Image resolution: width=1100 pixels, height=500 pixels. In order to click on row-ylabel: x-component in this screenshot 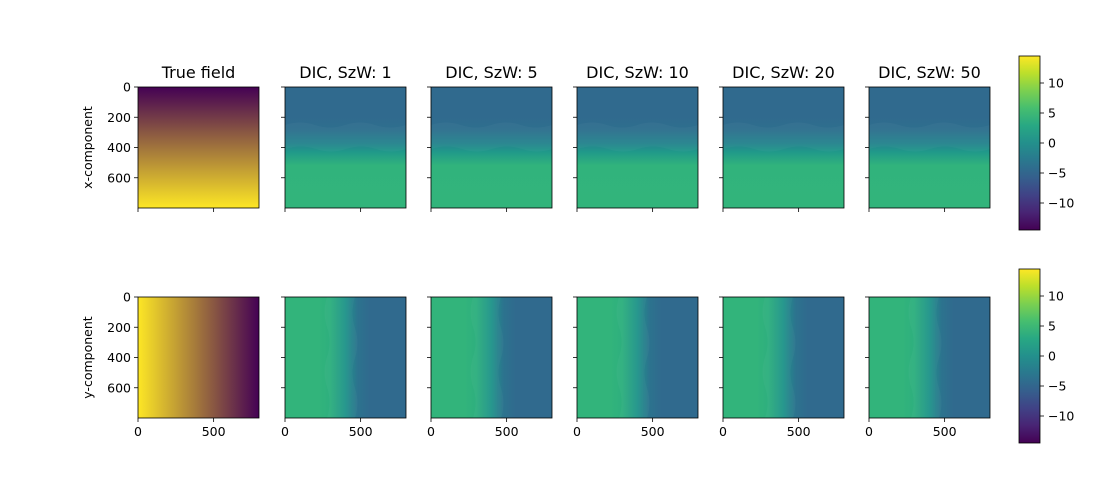, I will do `click(87, 147)`.